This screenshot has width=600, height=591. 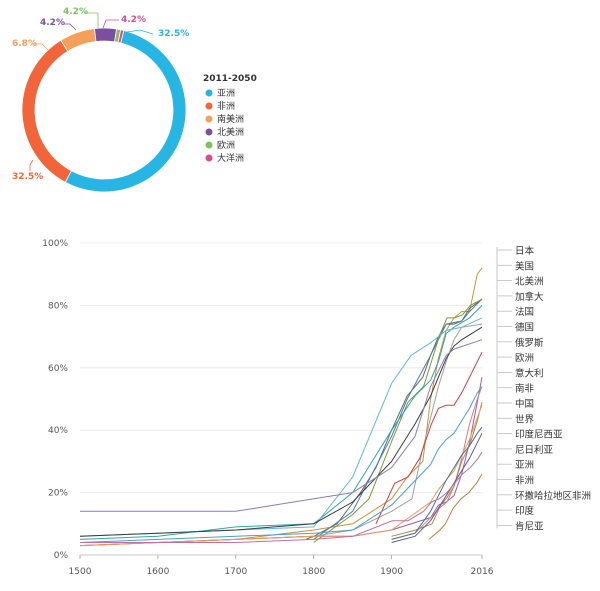 I want to click on y-tick-label: 40%, so click(x=58, y=431).